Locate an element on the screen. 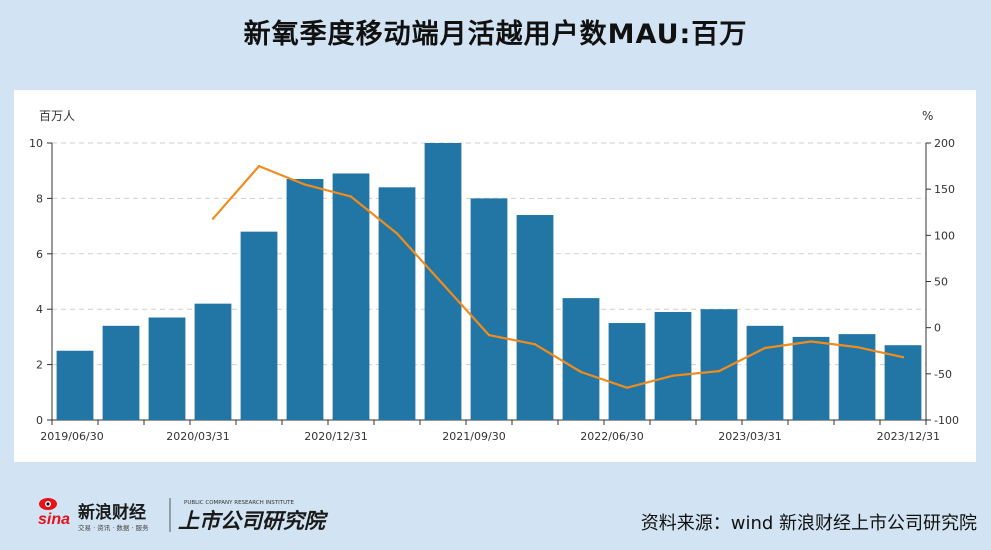 This screenshot has width=991, height=550. x-tick-label: 2021/09/30 is located at coordinates (473, 436).